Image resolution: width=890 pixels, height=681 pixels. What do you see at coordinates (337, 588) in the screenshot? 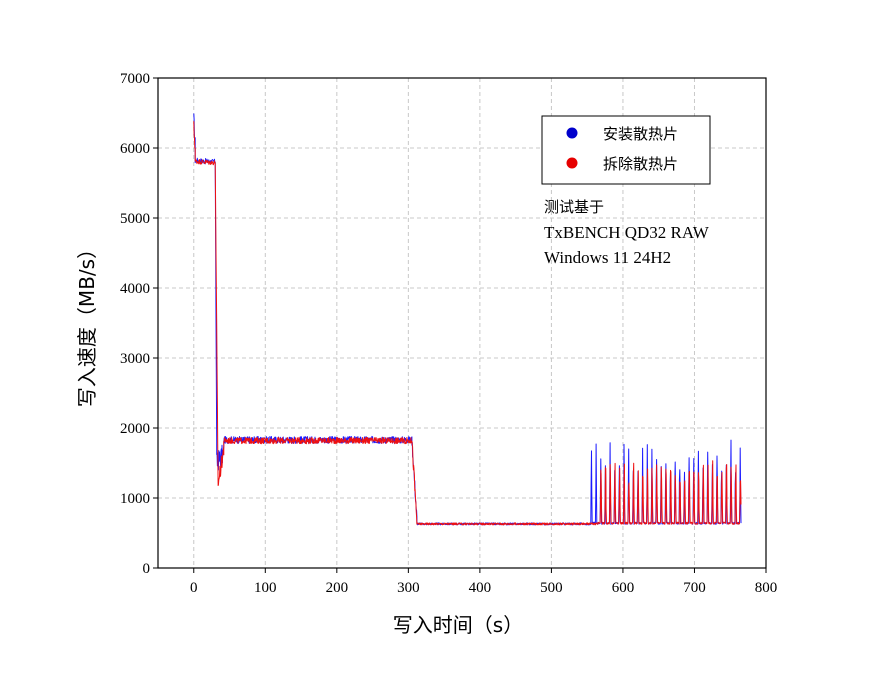
I see `x-tick-label: 200` at bounding box center [337, 588].